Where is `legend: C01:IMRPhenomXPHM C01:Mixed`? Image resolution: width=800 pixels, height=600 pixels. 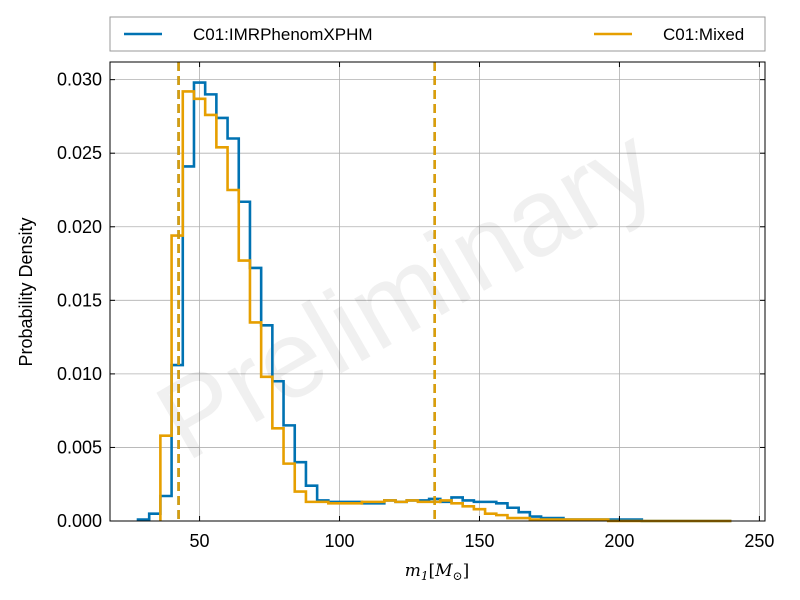 legend: C01:IMRPhenomXPHM C01:Mixed is located at coordinates (437, 34).